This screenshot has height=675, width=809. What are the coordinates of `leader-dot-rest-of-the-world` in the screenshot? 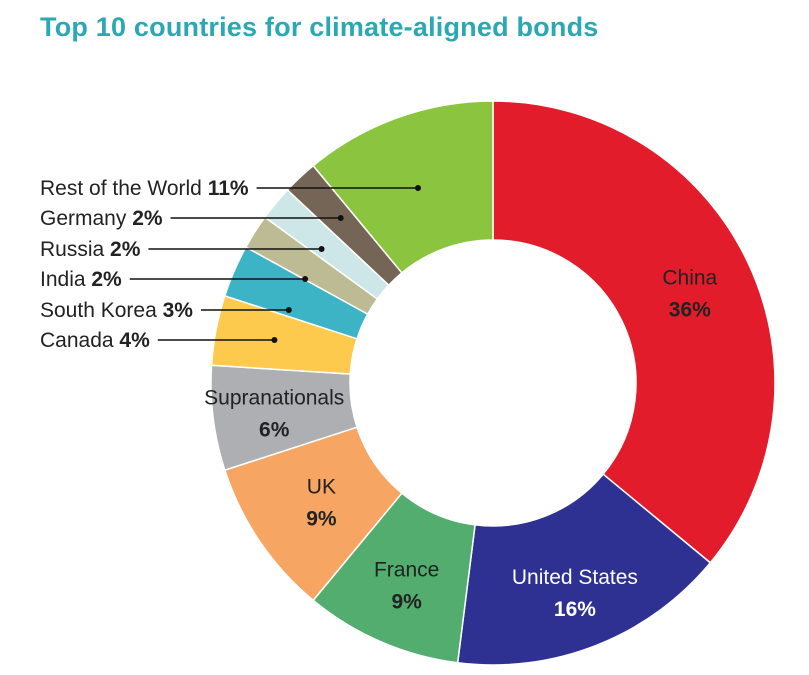 It's located at (418, 188).